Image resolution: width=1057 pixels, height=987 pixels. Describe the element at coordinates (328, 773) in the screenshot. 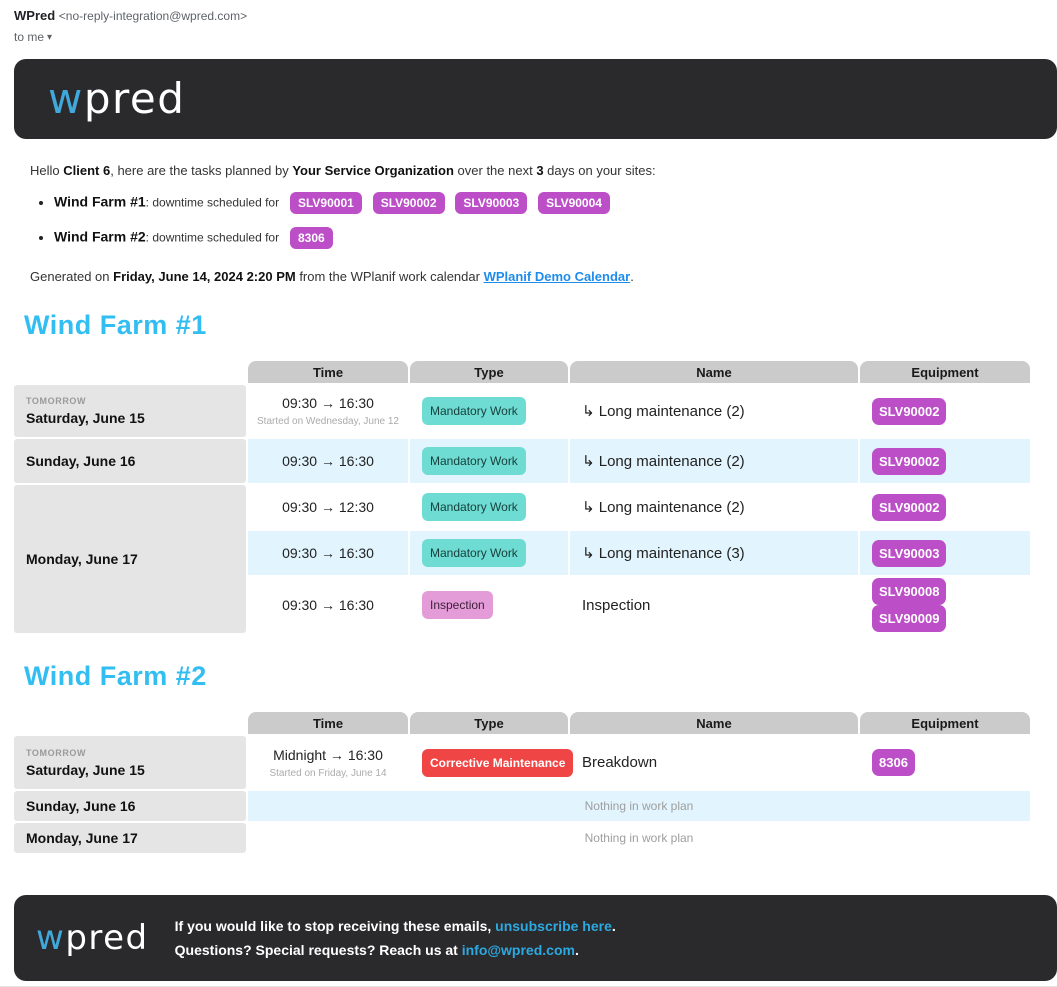

I see `time-note: Started on Friday, June 14` at that location.